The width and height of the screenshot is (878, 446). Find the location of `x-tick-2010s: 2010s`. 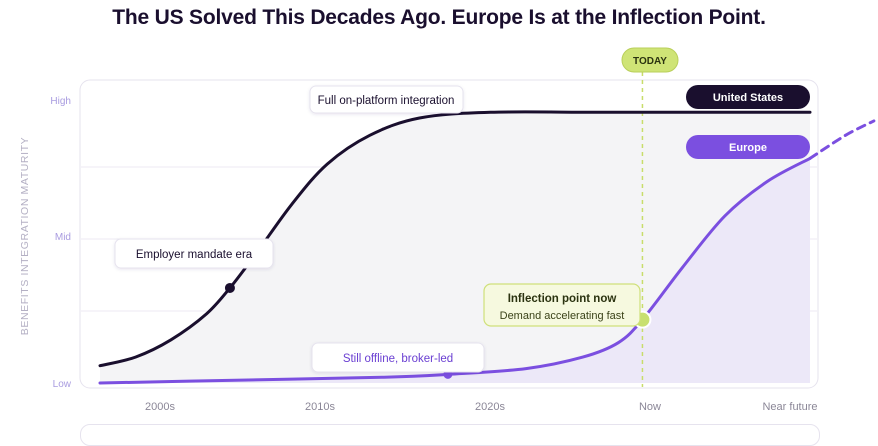

x-tick-2010s: 2010s is located at coordinates (320, 407).